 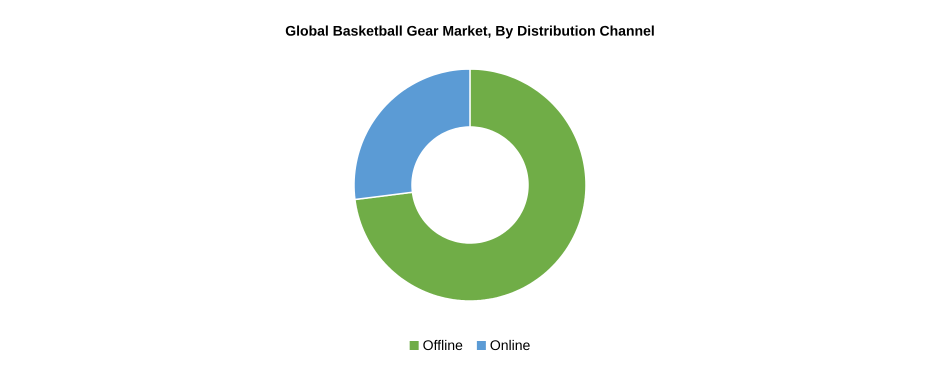 I want to click on legend-label: Offline, so click(x=442, y=345).